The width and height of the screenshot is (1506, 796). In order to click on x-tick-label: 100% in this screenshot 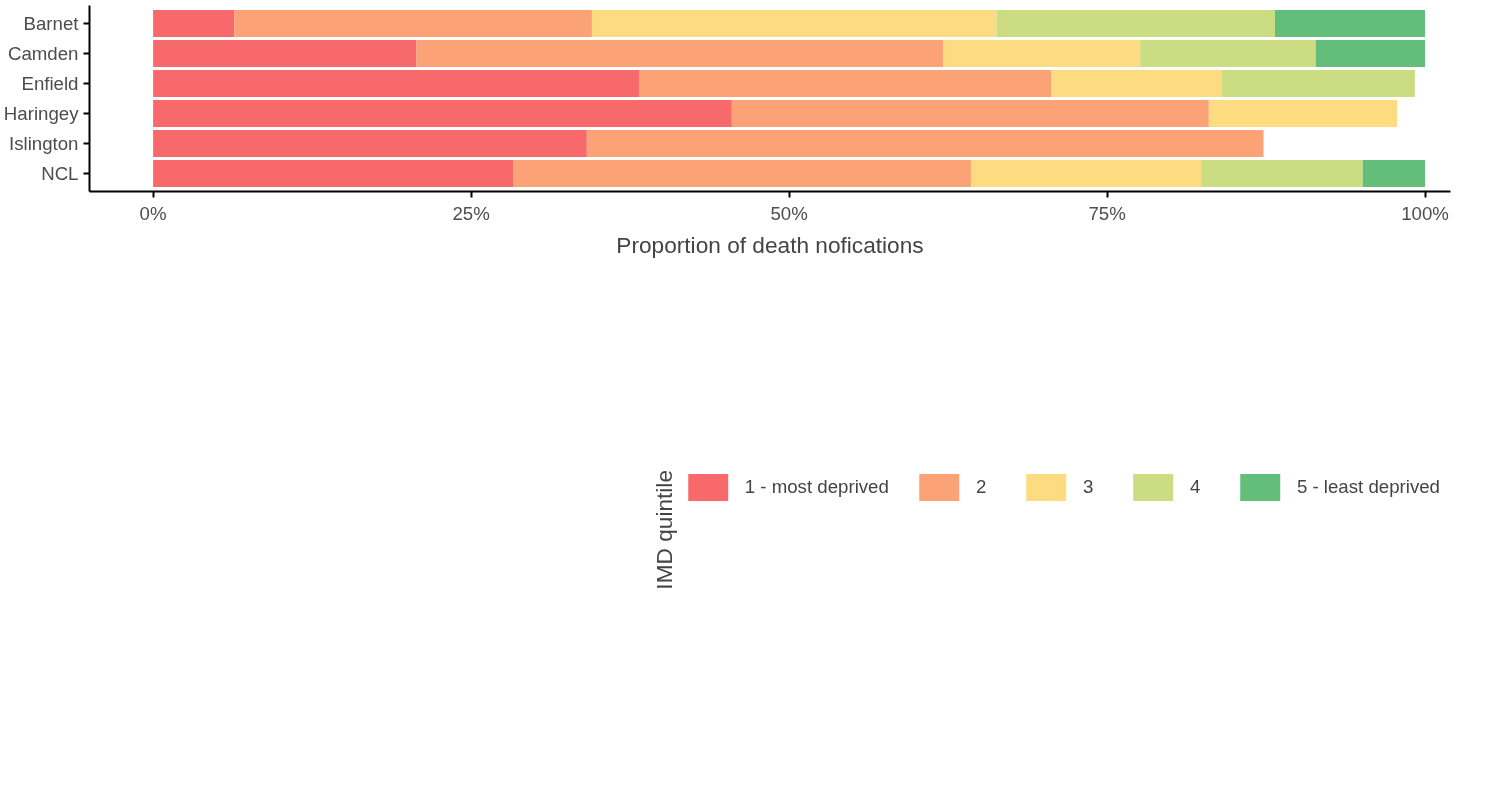, I will do `click(1425, 213)`.